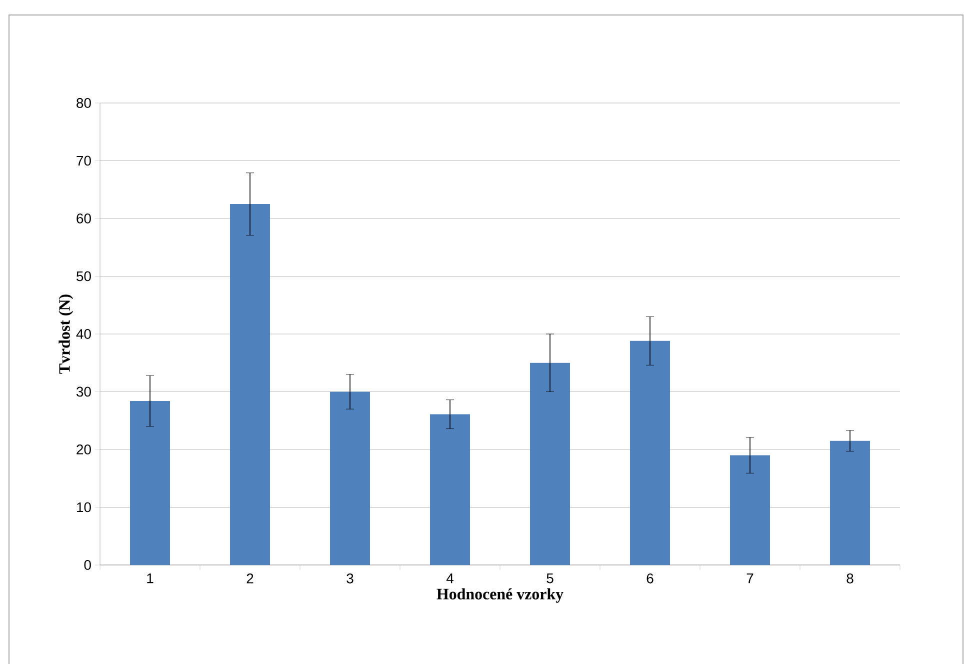 The image size is (965, 664). What do you see at coordinates (850, 578) in the screenshot?
I see `x-tick-label: 8` at bounding box center [850, 578].